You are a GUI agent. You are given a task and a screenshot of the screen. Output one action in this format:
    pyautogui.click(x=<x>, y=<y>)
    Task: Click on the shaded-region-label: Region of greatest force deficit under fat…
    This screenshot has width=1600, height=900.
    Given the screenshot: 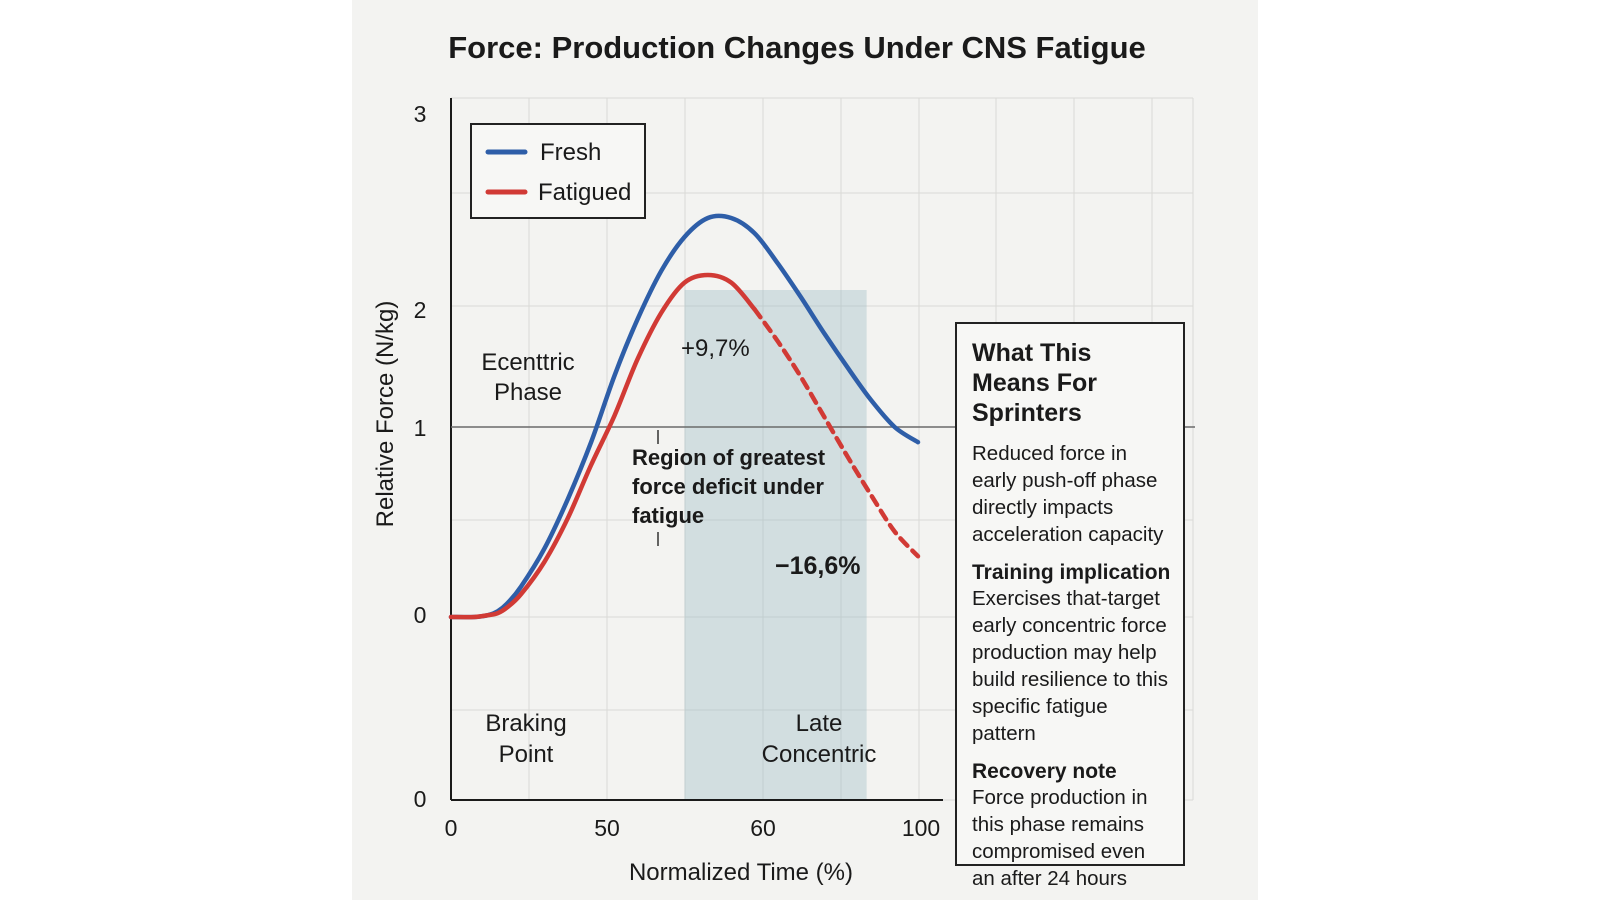 What is the action you would take?
    pyautogui.click(x=729, y=486)
    